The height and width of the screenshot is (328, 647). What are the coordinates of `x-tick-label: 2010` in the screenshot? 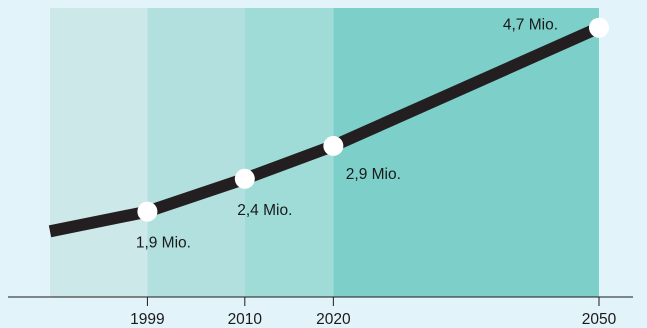 It's located at (245, 319).